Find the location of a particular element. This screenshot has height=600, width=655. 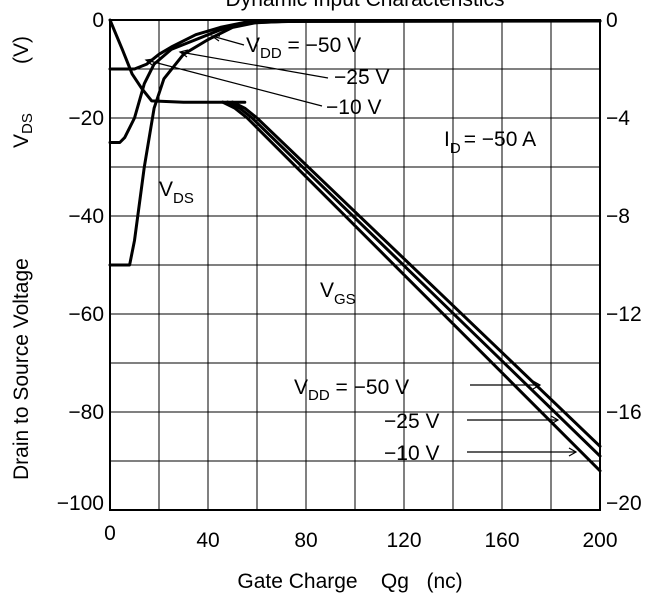

y-axis-label: Drain to Source Voltage is located at coordinates (21, 369).